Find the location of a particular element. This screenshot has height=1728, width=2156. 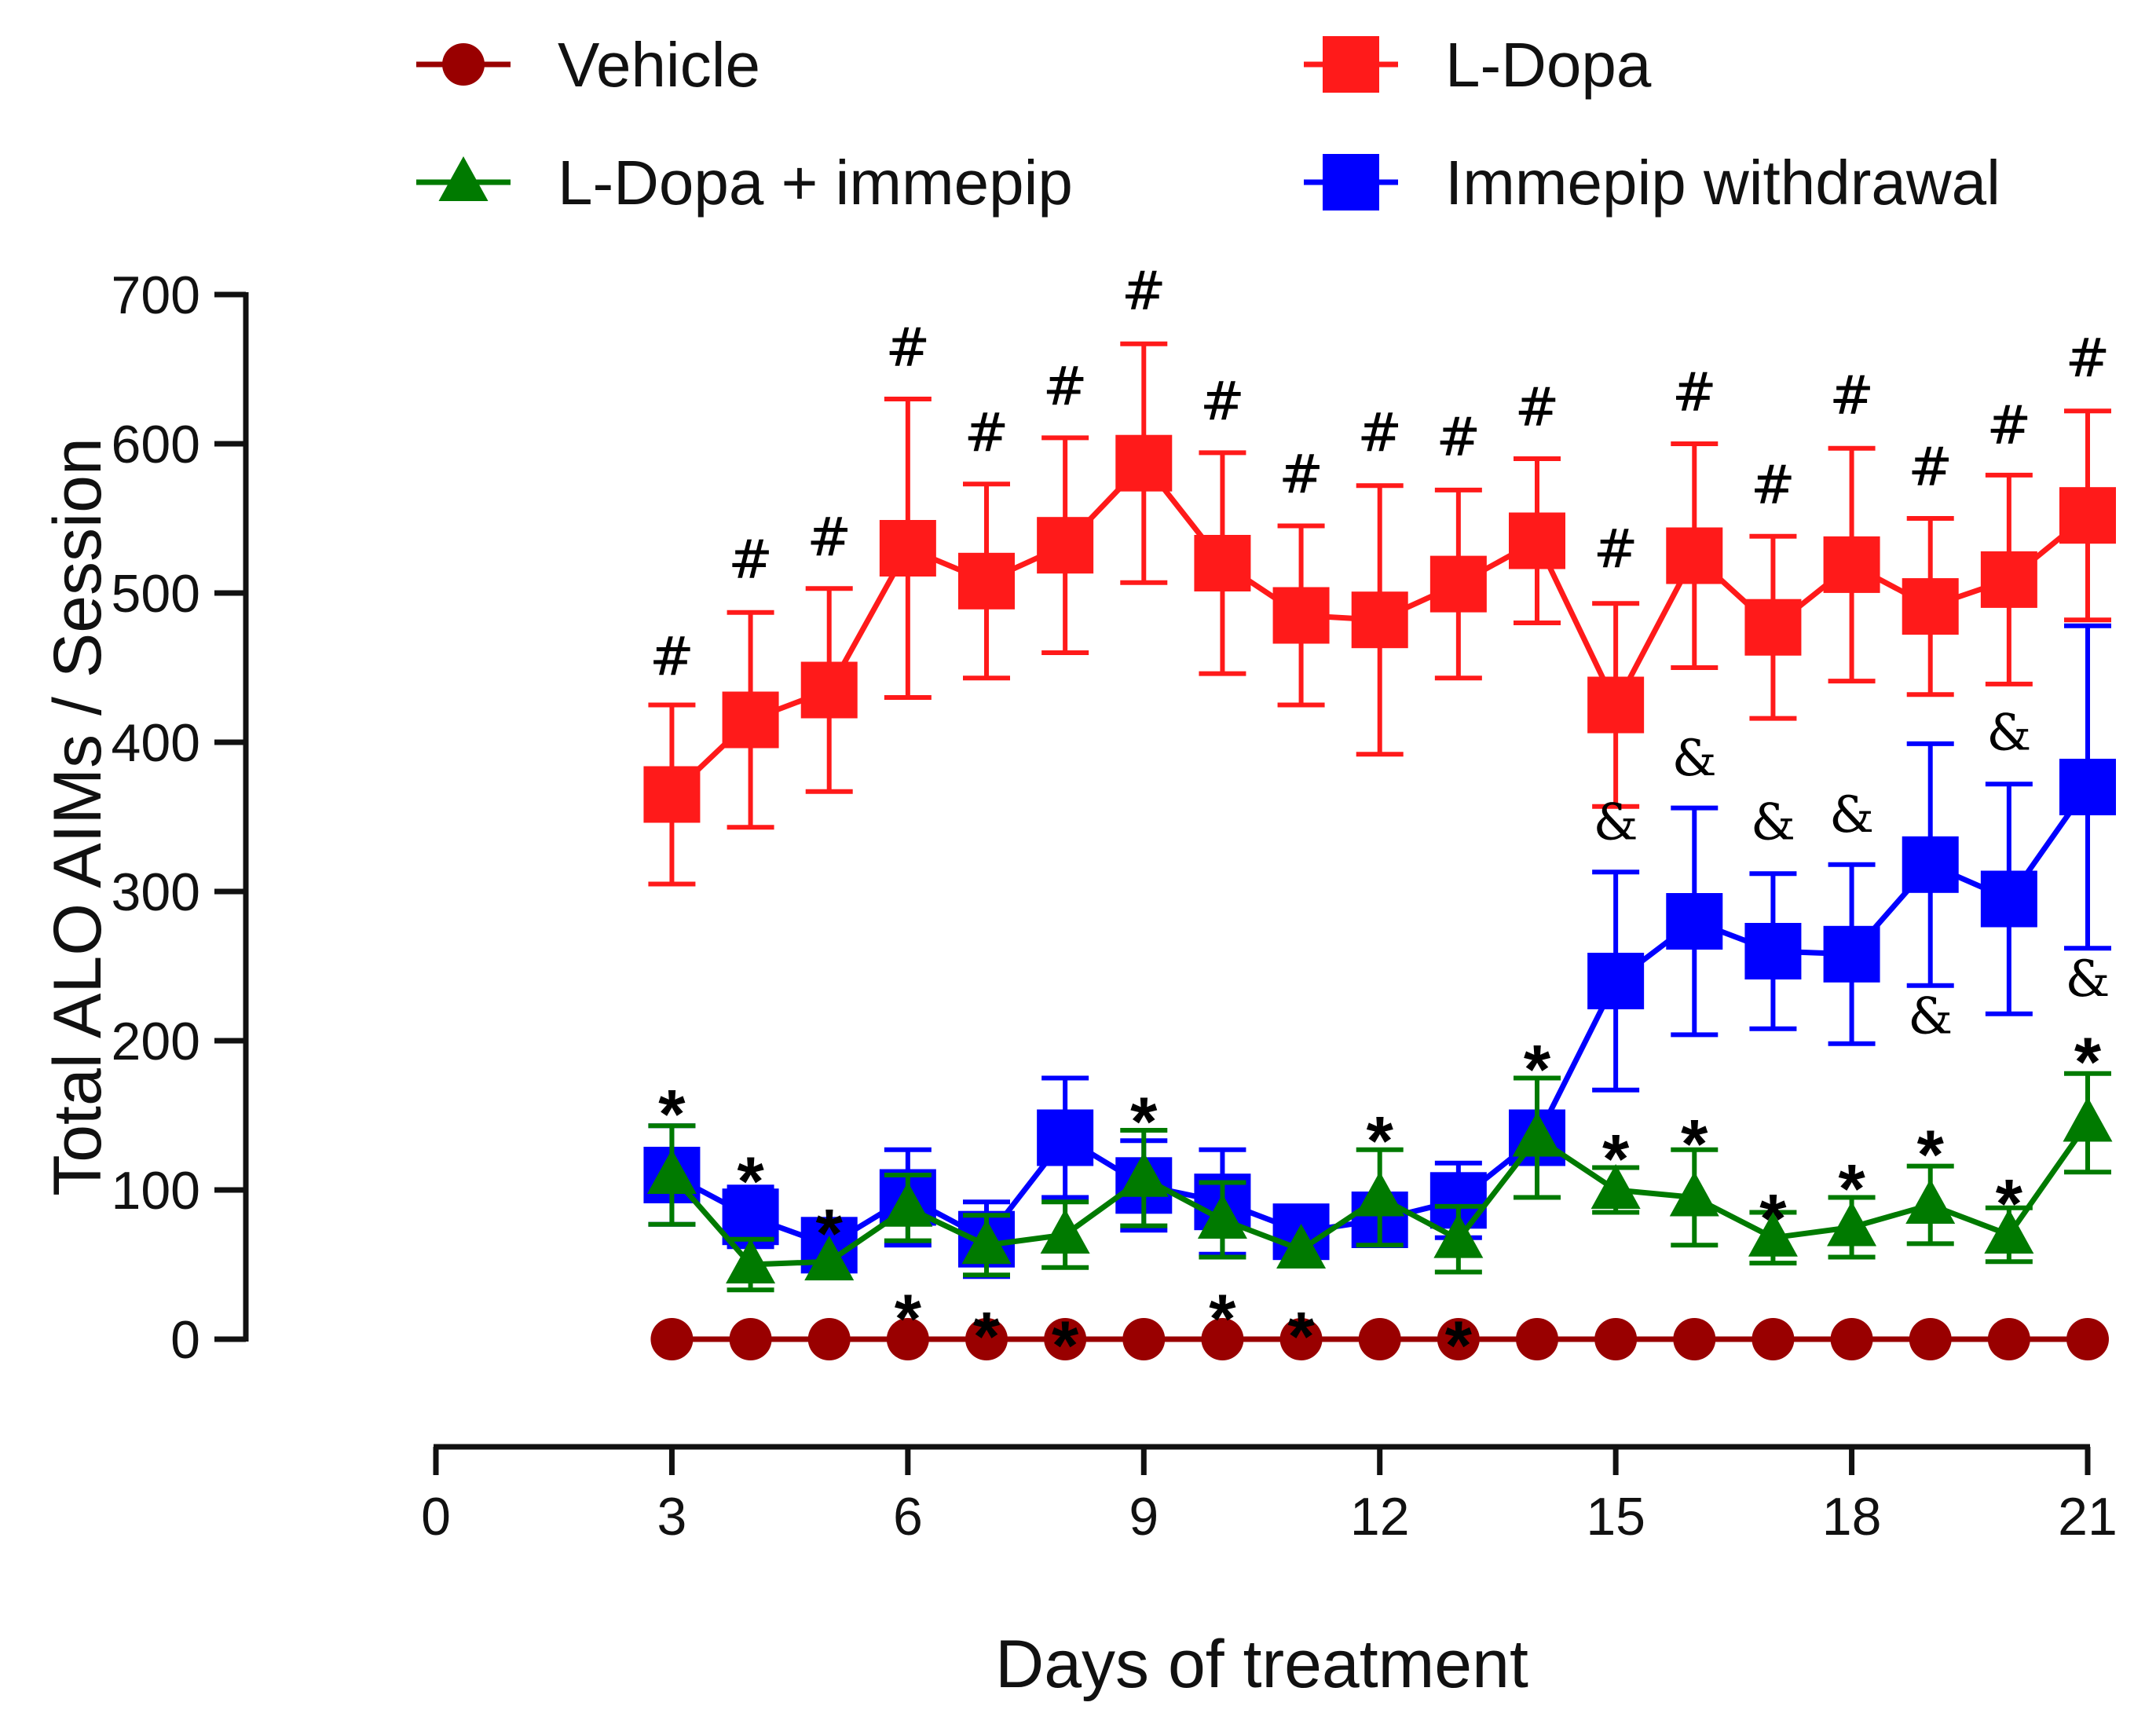

legend-item-l-dopa-immepip: L-Dopa + immepip is located at coordinates (744, 183).